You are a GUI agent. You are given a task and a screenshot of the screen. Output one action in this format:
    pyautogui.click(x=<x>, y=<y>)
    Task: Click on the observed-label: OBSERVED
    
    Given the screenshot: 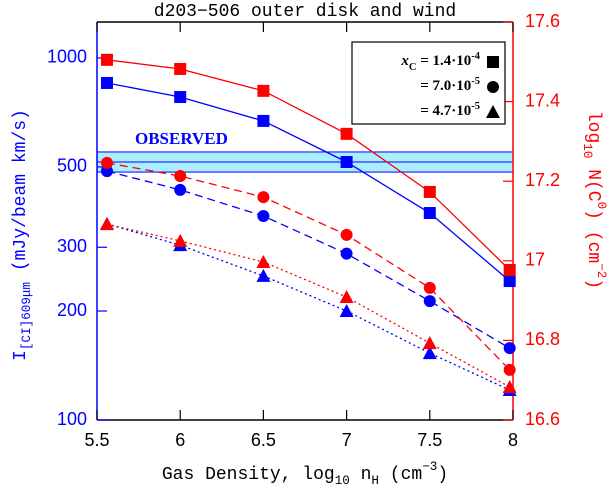 What is the action you would take?
    pyautogui.click(x=181, y=138)
    